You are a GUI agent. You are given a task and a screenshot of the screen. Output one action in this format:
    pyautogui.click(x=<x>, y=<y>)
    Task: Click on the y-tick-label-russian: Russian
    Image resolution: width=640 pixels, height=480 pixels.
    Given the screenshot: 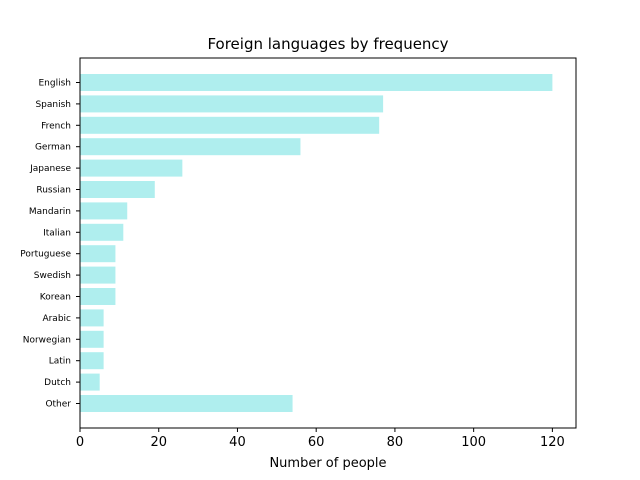 What is the action you would take?
    pyautogui.click(x=53, y=191)
    